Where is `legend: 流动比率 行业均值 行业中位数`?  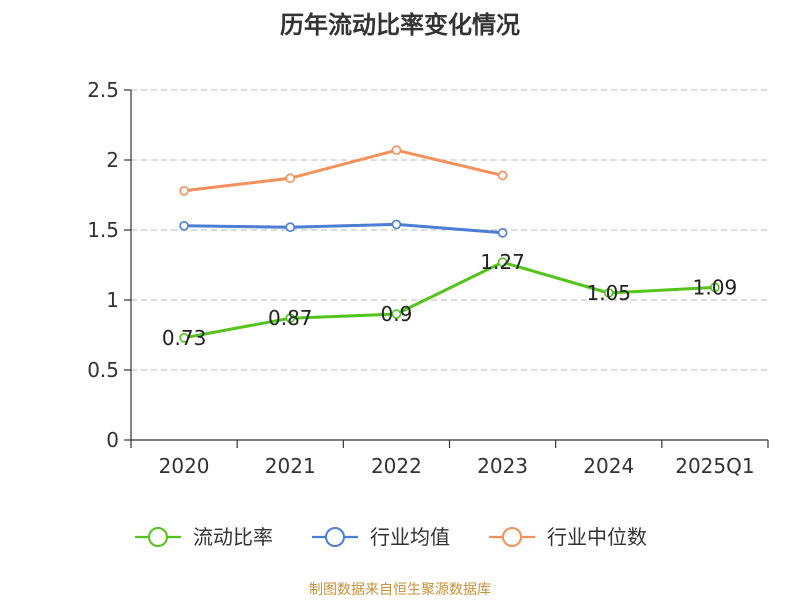
legend: 流动比率 行业均值 行业中位数 is located at coordinates (391, 537).